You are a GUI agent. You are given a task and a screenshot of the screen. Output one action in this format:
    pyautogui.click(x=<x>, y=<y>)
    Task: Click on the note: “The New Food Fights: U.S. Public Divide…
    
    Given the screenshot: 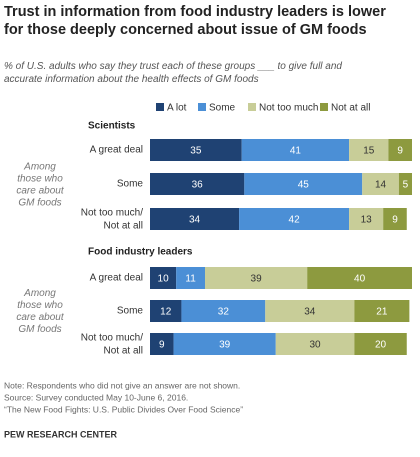 What is the action you would take?
    pyautogui.click(x=123, y=409)
    